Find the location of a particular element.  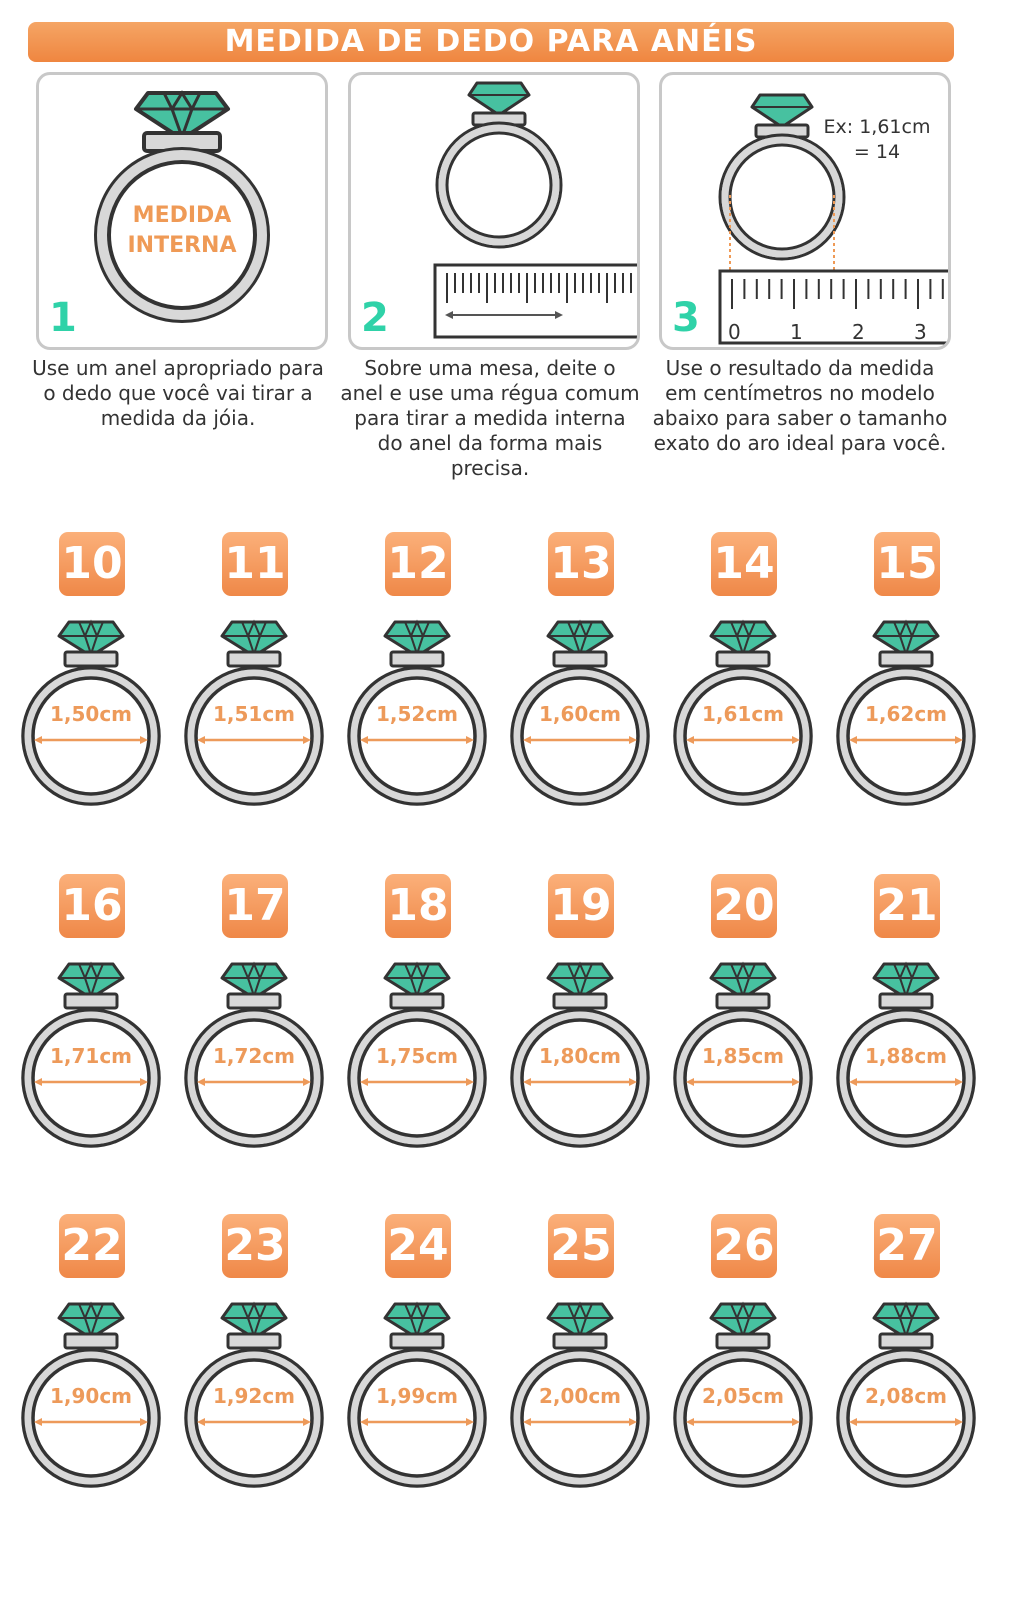

ruler-label-1: 1 is located at coordinates (796, 332).